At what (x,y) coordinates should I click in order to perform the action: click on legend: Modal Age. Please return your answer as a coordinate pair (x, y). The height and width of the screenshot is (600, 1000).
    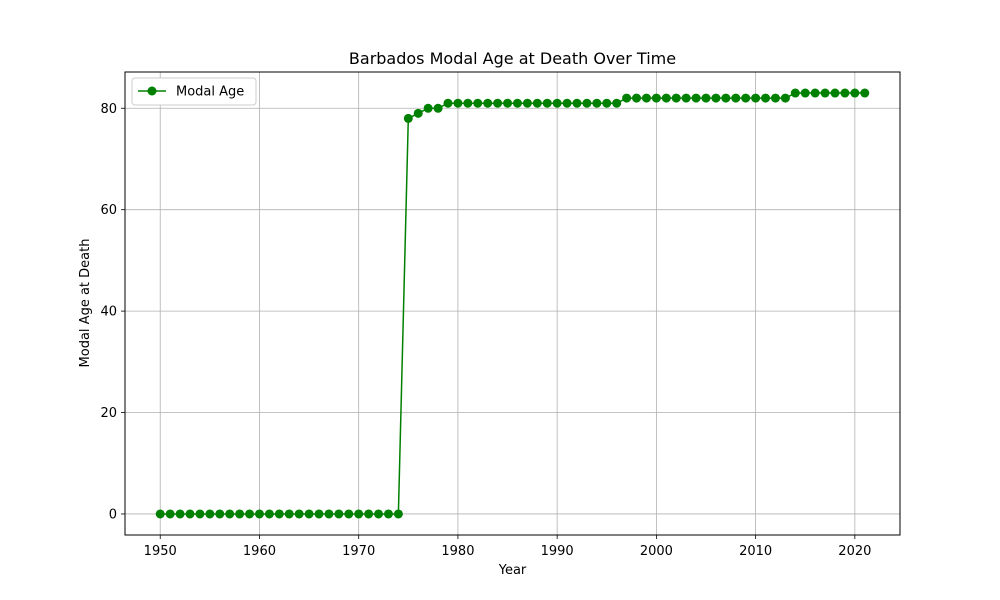
    Looking at the image, I should click on (194, 91).